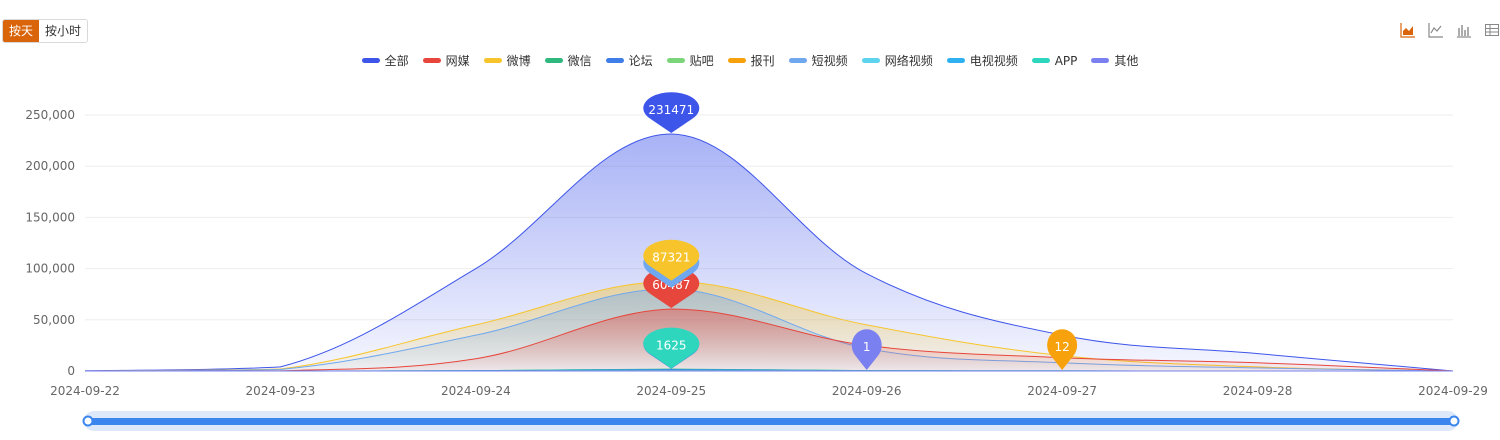 This screenshot has width=1500, height=440. Describe the element at coordinates (476, 391) in the screenshot. I see `x-tick-label: 2024-09-24` at that location.